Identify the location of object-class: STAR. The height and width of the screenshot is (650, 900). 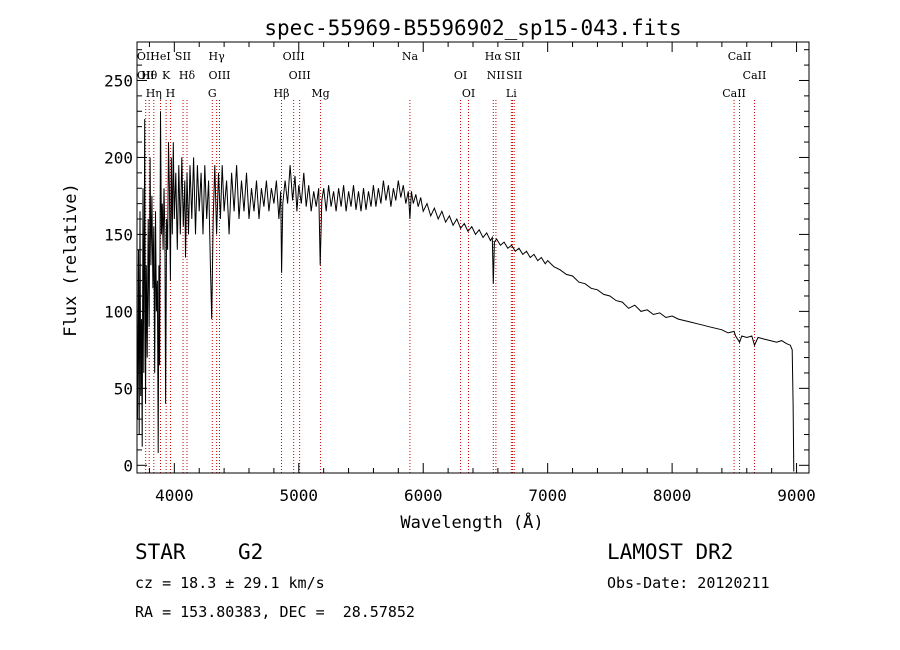
(160, 552).